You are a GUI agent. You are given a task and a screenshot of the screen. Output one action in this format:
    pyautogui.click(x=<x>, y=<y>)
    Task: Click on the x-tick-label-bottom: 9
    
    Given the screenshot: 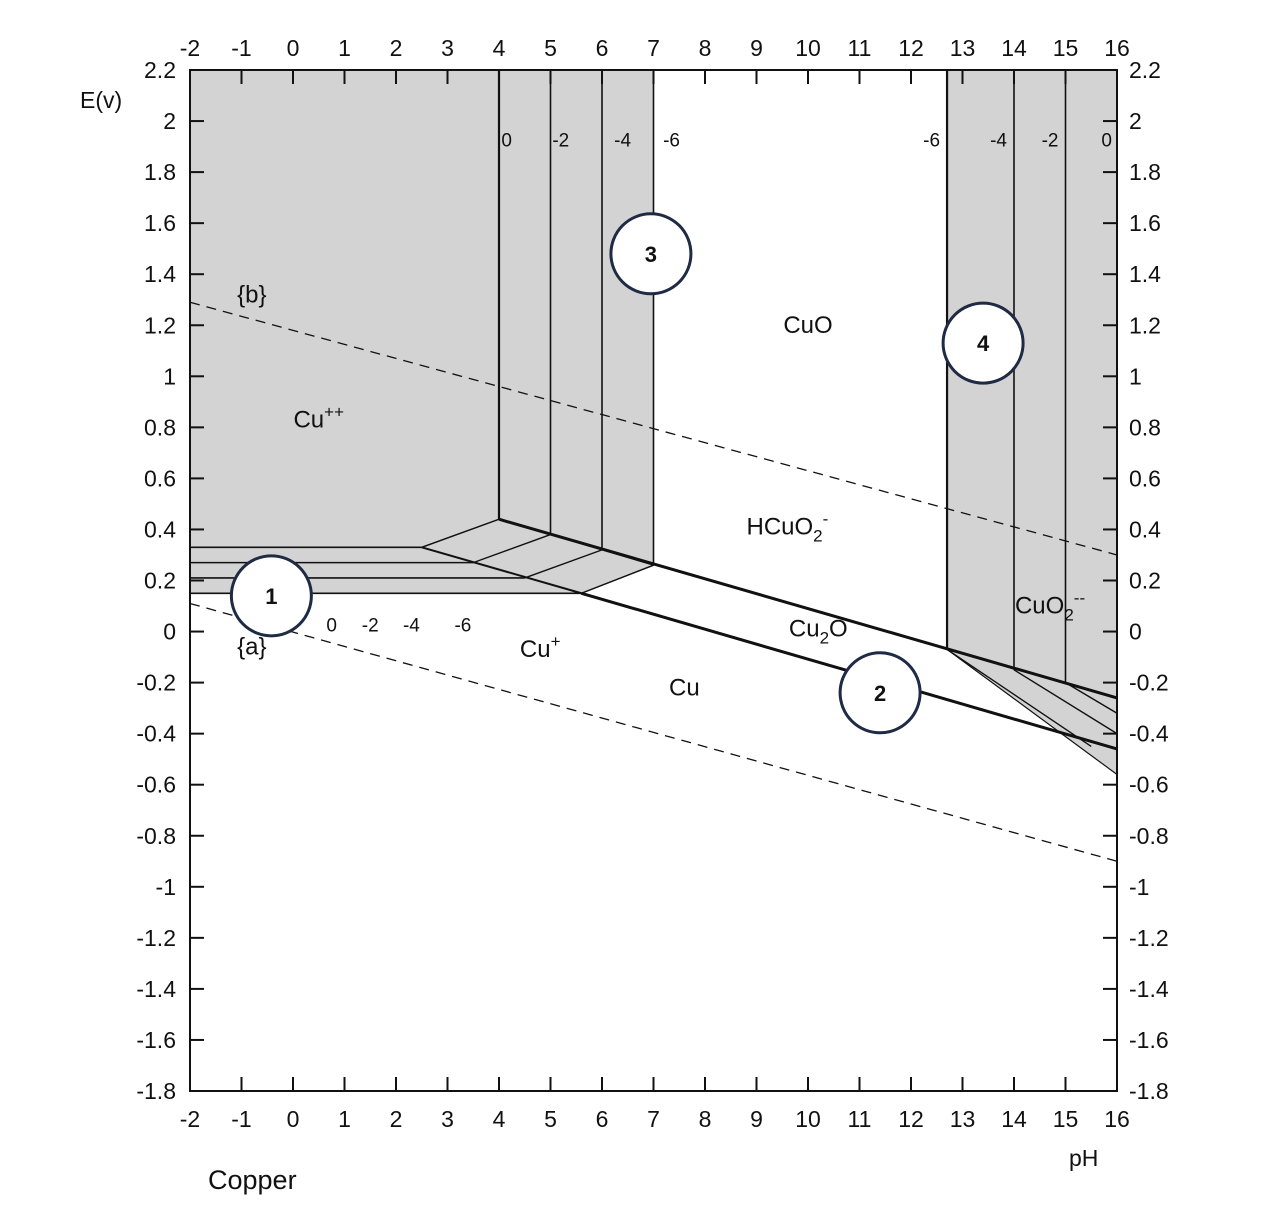 What is the action you would take?
    pyautogui.click(x=756, y=1119)
    